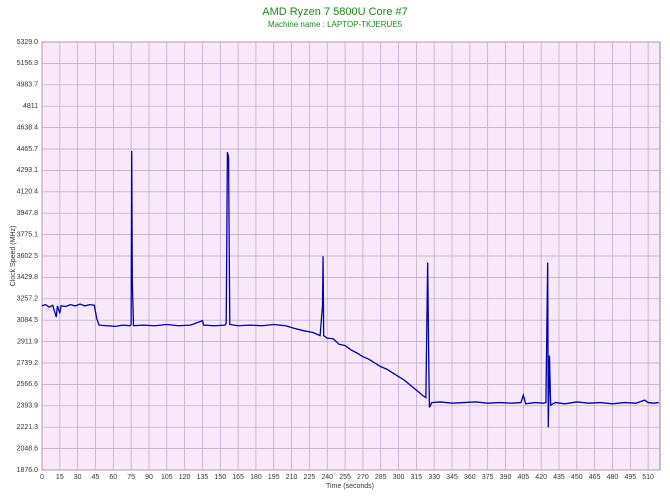 This screenshot has height=502, width=670. I want to click on x-tick-label: 90, so click(149, 477).